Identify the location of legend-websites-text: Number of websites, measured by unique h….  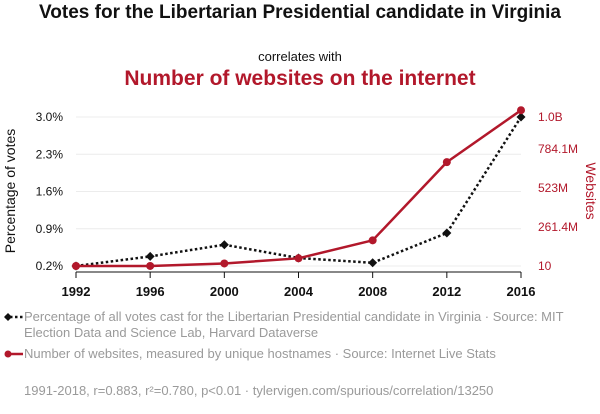
(260, 353).